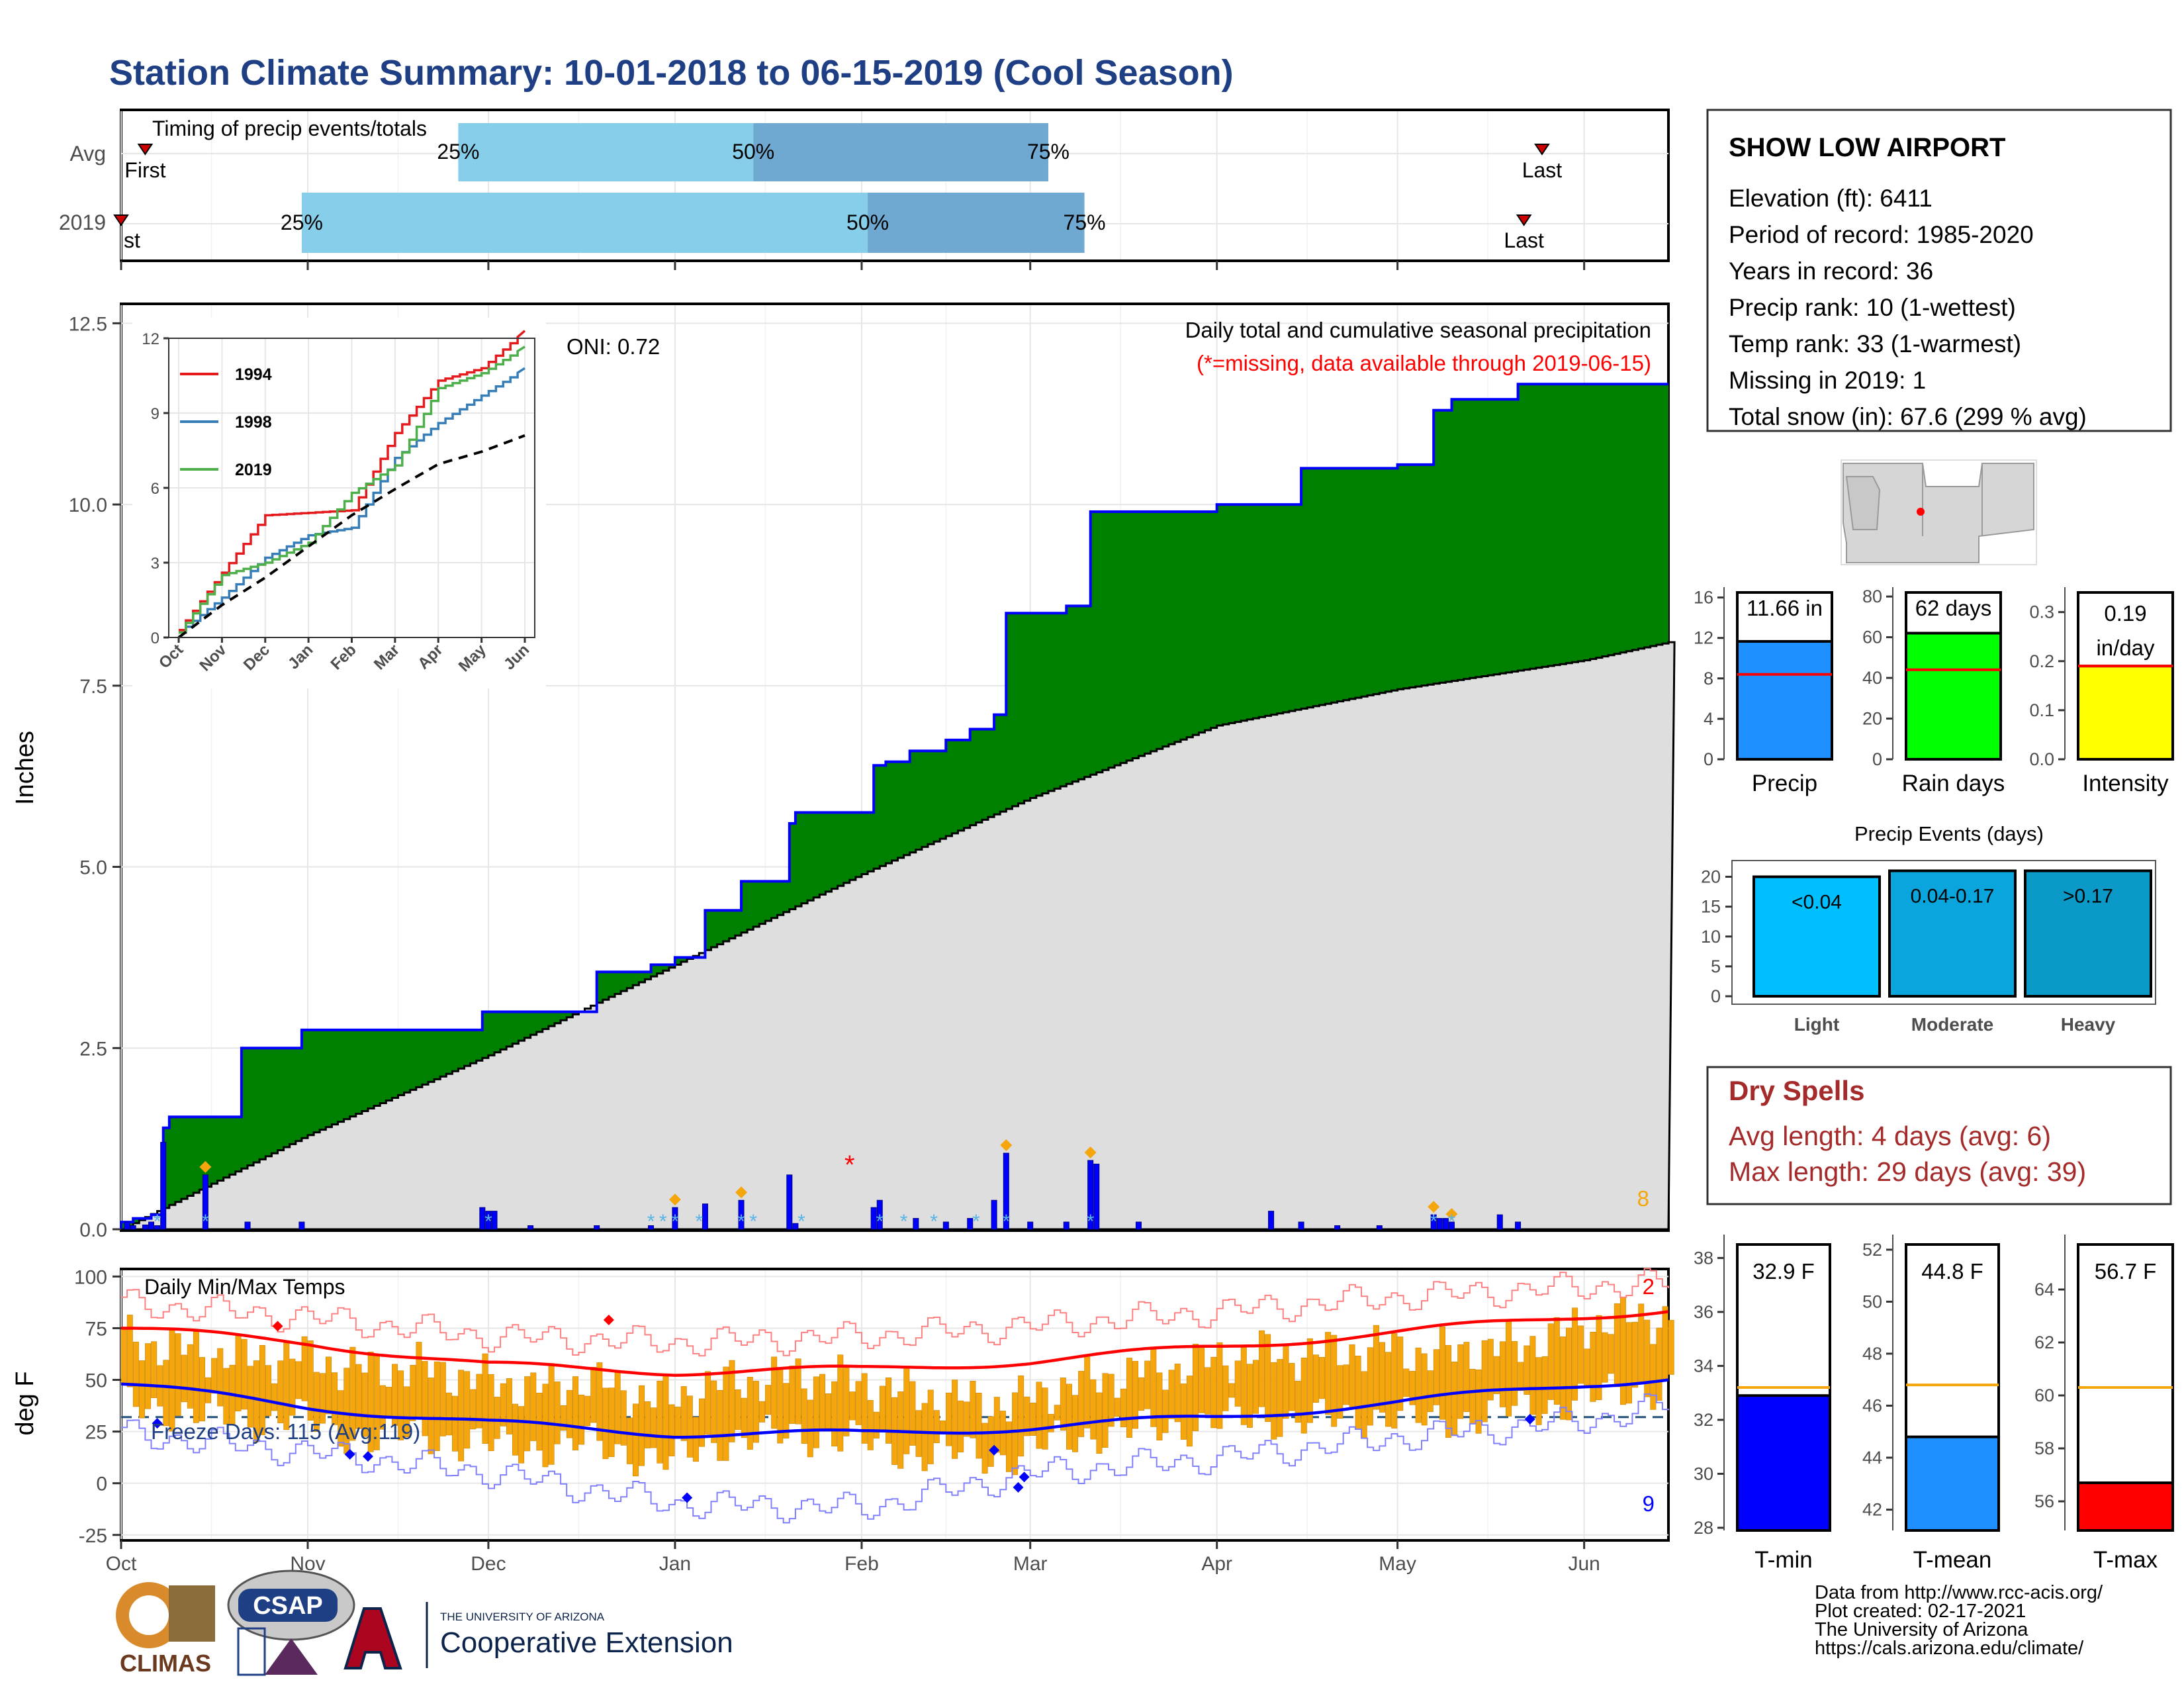  I want to click on temp-summary-ytick-label: 32, so click(1703, 1420).